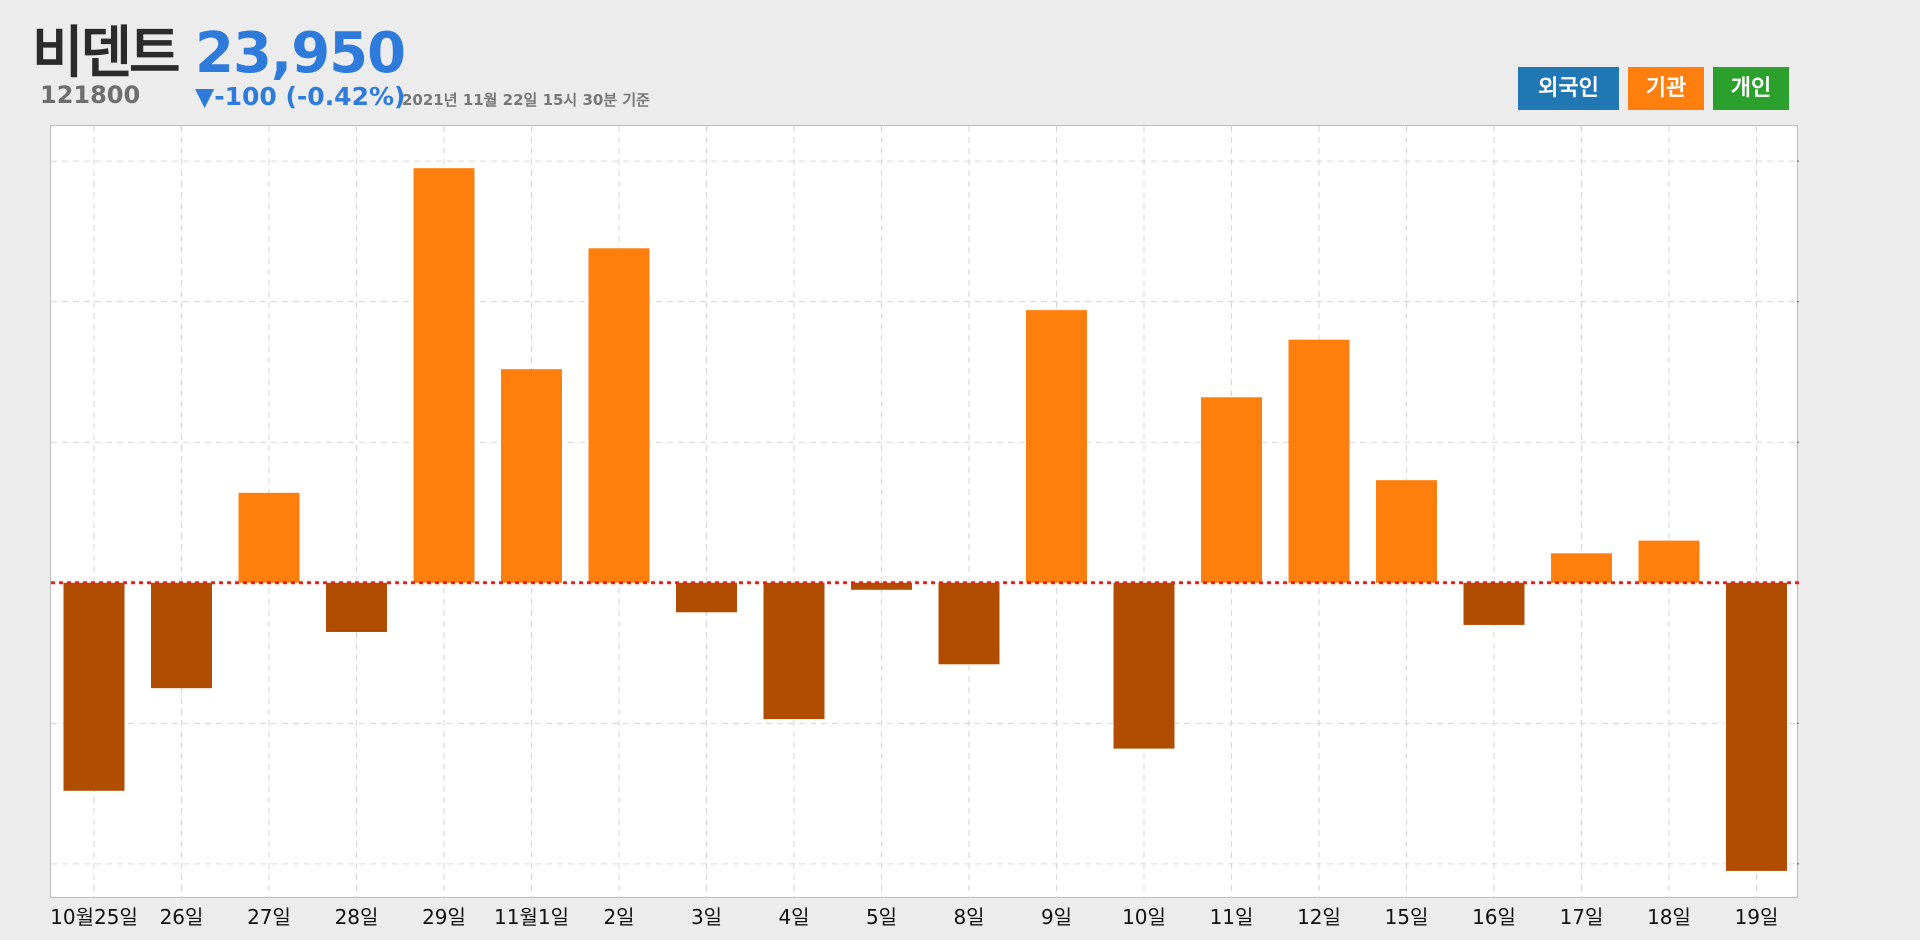 This screenshot has height=940, width=1920. Describe the element at coordinates (300, 53) in the screenshot. I see `stock-price: 23,950` at that location.